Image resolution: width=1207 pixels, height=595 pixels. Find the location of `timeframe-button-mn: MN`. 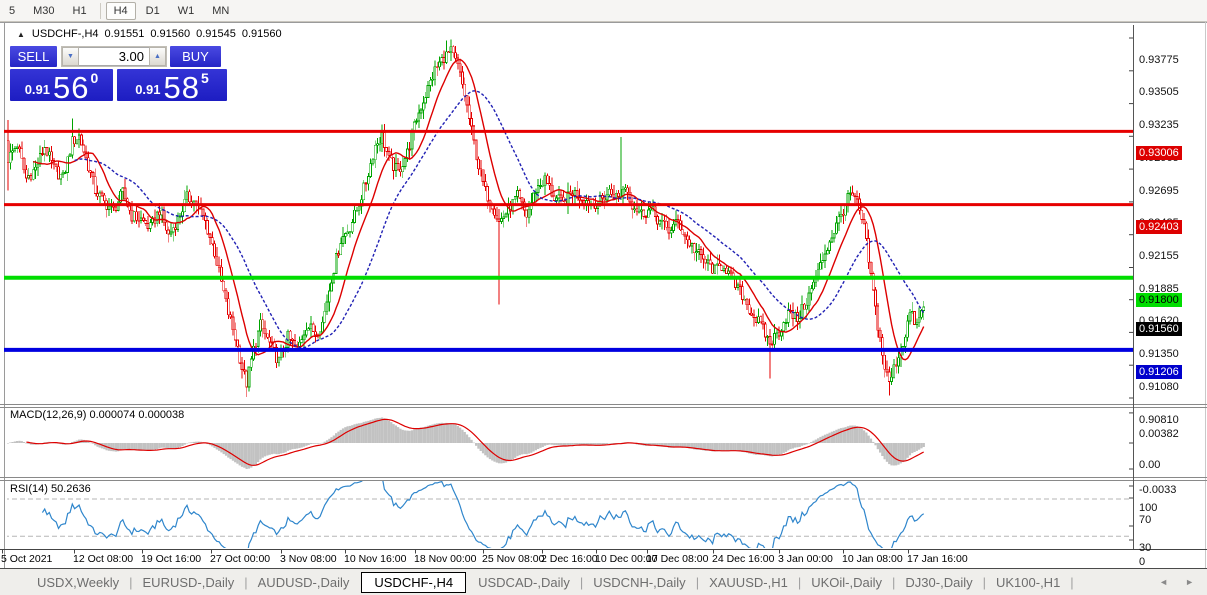

timeframe-button-mn: MN is located at coordinates (221, 10).